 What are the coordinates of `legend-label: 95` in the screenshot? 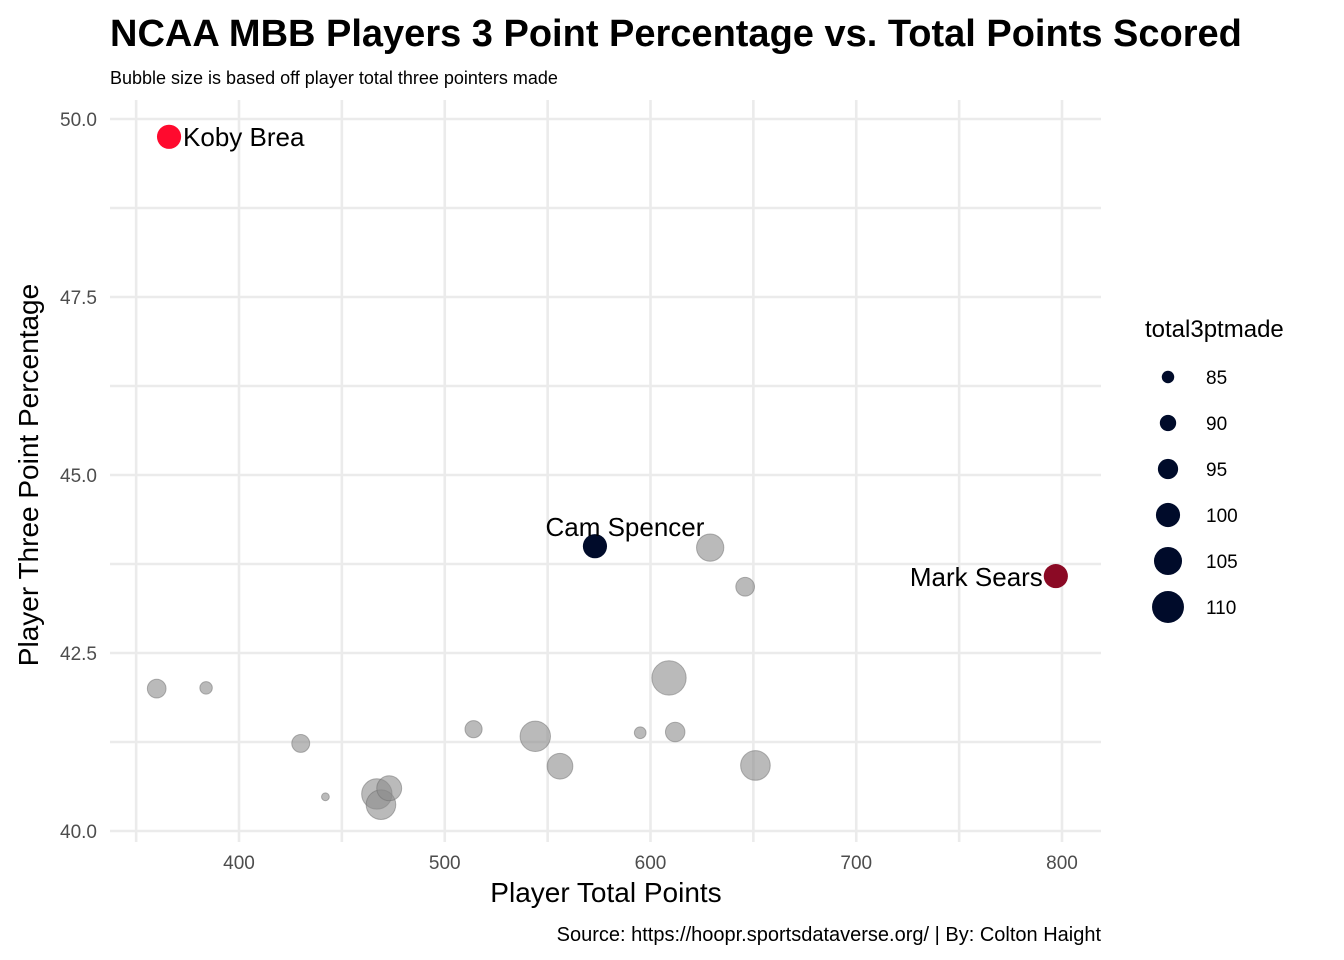 It's located at (1216, 470).